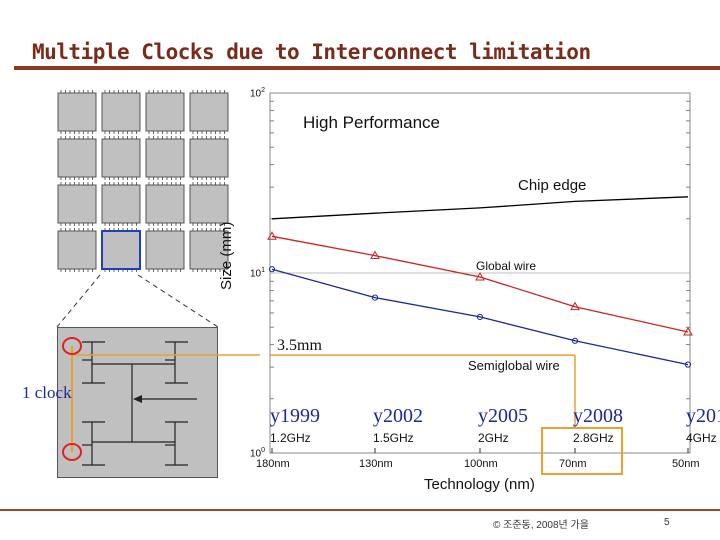  What do you see at coordinates (667, 522) in the screenshot?
I see `page-number: 5` at bounding box center [667, 522].